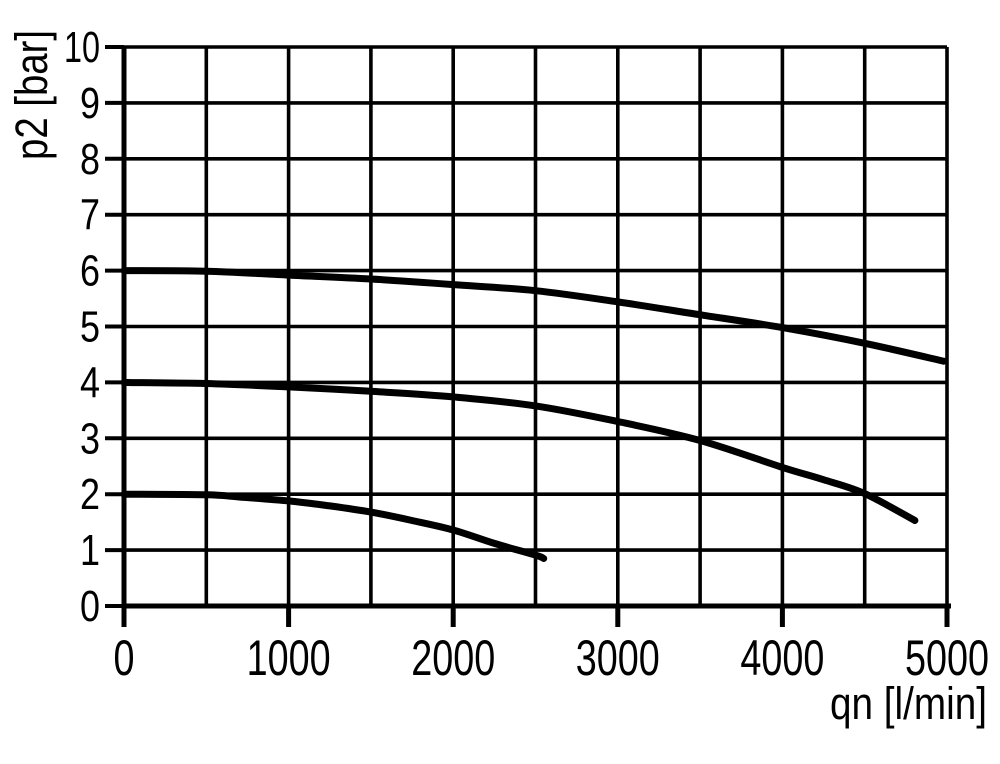 The height and width of the screenshot is (764, 1000). I want to click on y-tick-label: 3, so click(90, 438).